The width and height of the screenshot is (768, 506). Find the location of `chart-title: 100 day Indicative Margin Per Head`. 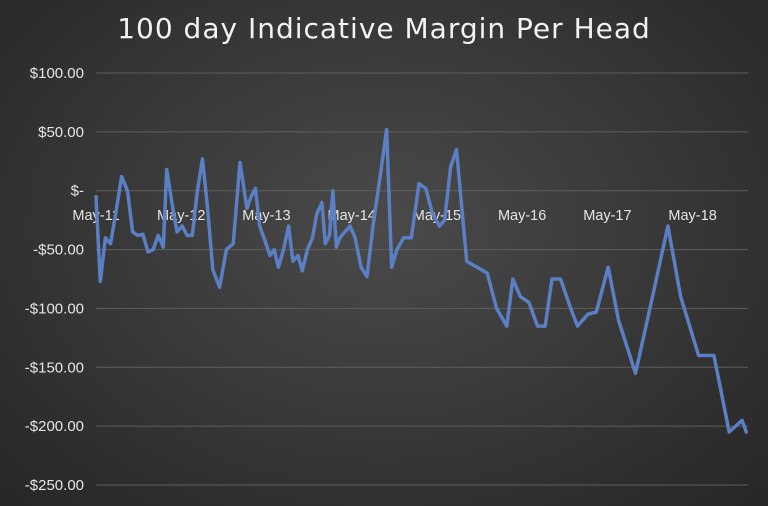

chart-title: 100 day Indicative Margin Per Head is located at coordinates (384, 28).